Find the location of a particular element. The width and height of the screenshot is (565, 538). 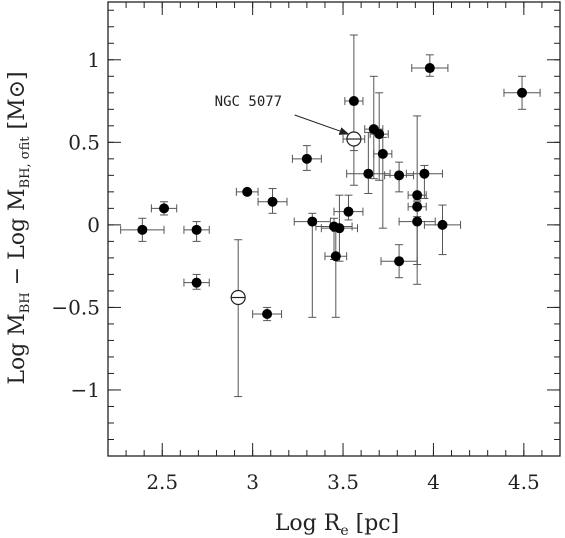

x-tick-label: 2.5 is located at coordinates (162, 482).